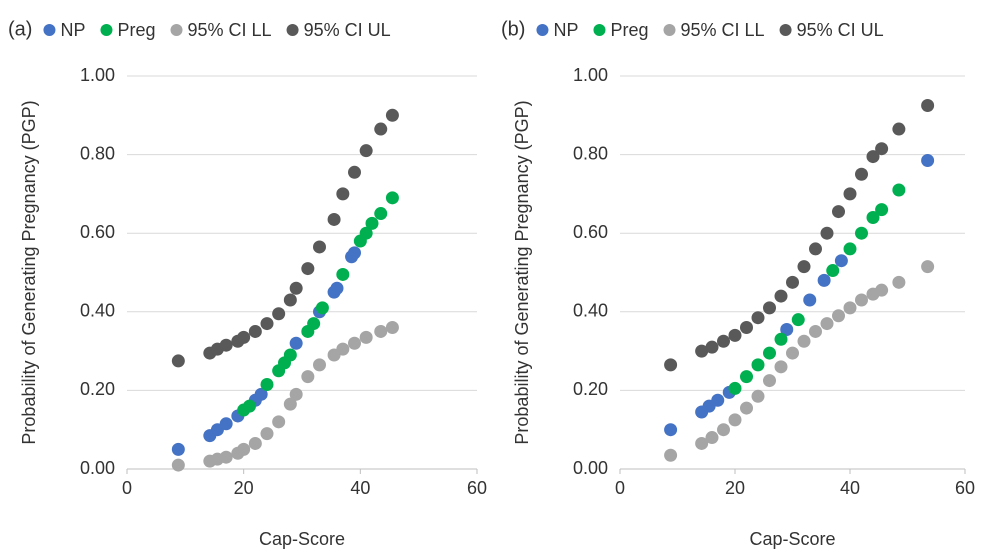 The width and height of the screenshot is (981, 550). What do you see at coordinates (347, 30) in the screenshot?
I see `legend-label: 95% CI UL` at bounding box center [347, 30].